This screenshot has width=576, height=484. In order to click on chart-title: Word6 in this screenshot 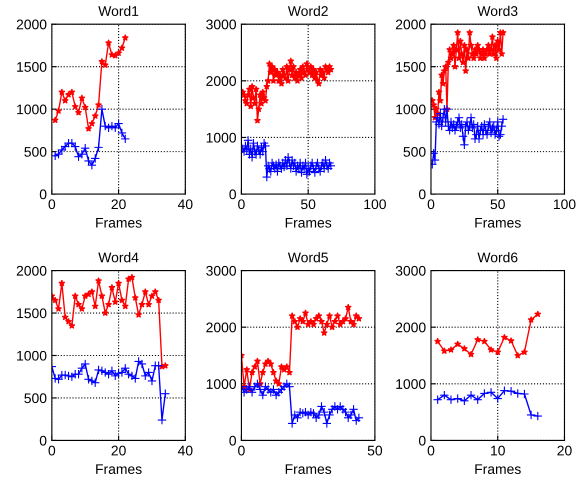, I will do `click(497, 257)`.